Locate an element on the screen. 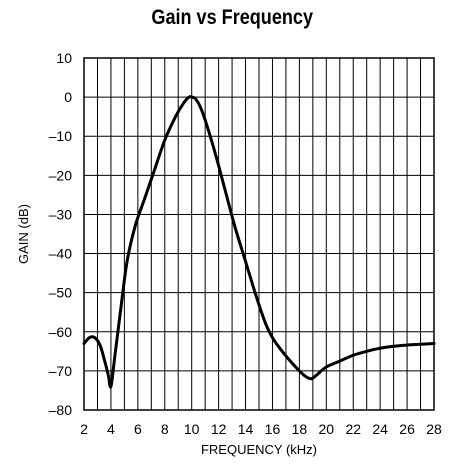 The height and width of the screenshot is (470, 456). x-tick-label: 8 is located at coordinates (165, 429).